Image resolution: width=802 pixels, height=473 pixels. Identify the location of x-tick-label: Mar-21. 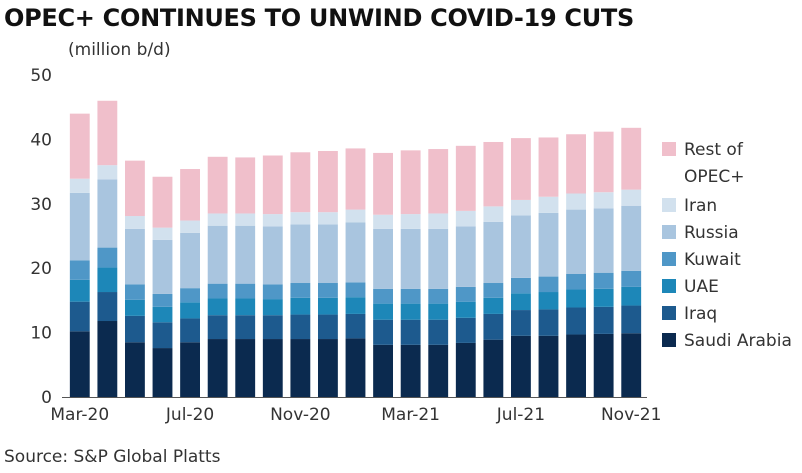
(410, 415).